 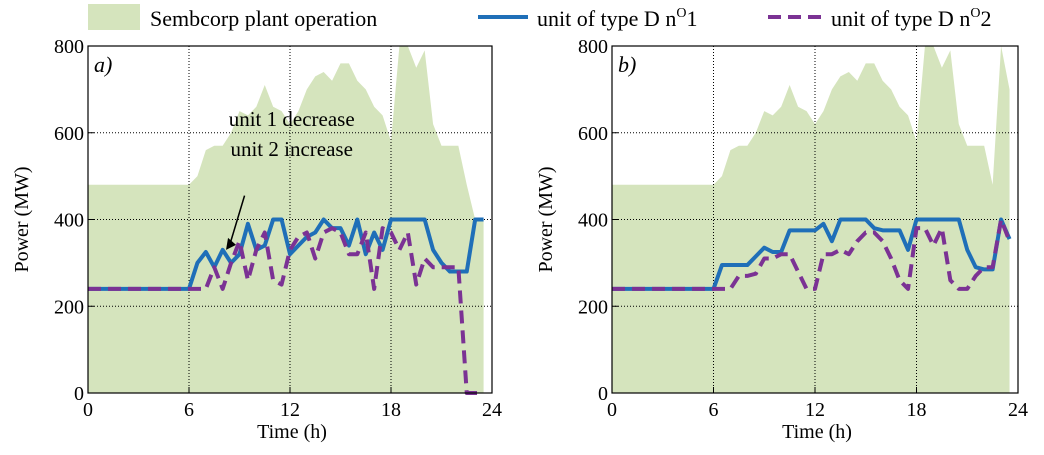 What do you see at coordinates (593, 47) in the screenshot?
I see `tick-label-y-800-b: 800` at bounding box center [593, 47].